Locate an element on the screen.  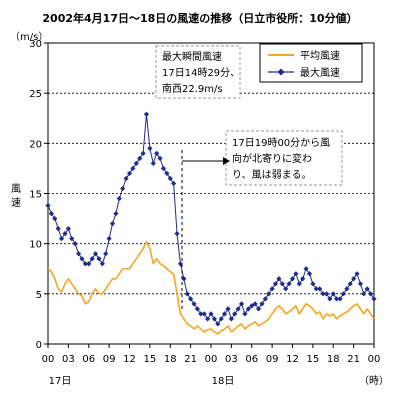
y-unit-label: （m/s） is located at coordinates (29, 37).